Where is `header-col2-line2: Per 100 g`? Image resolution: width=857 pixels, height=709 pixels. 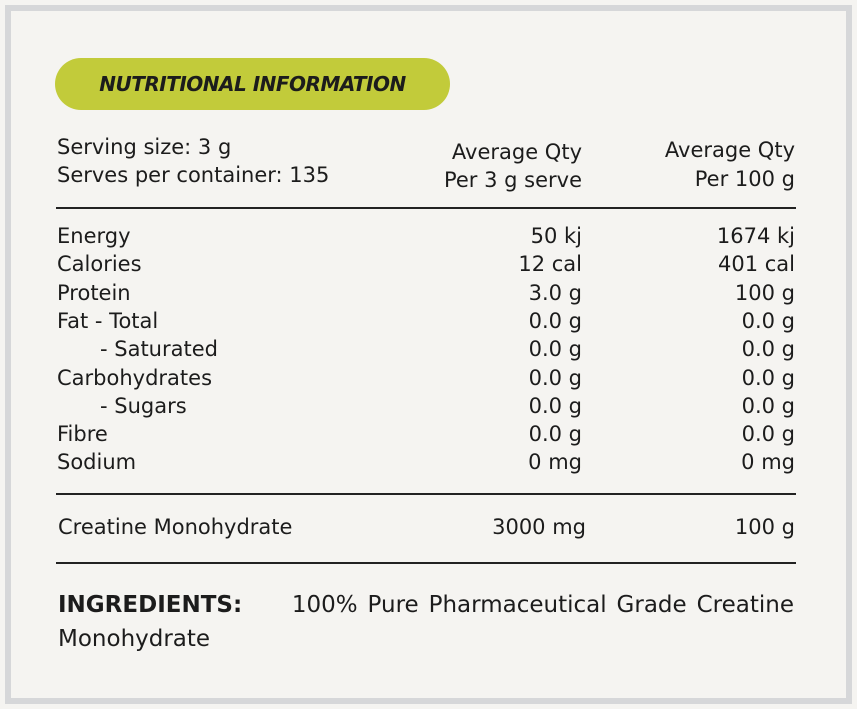 header-col2-line2: Per 100 g is located at coordinates (744, 179).